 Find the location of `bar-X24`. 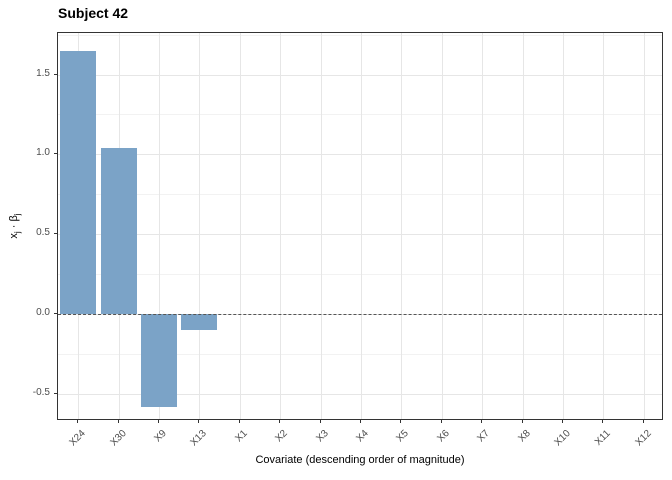

bar-X24 is located at coordinates (78, 182).